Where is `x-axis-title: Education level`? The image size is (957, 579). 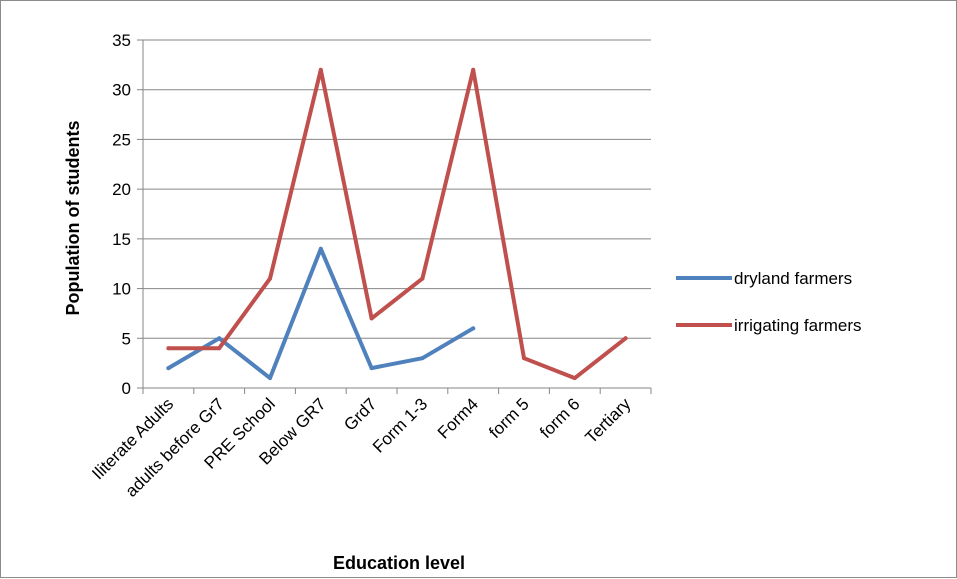 x-axis-title: Education level is located at coordinates (399, 563).